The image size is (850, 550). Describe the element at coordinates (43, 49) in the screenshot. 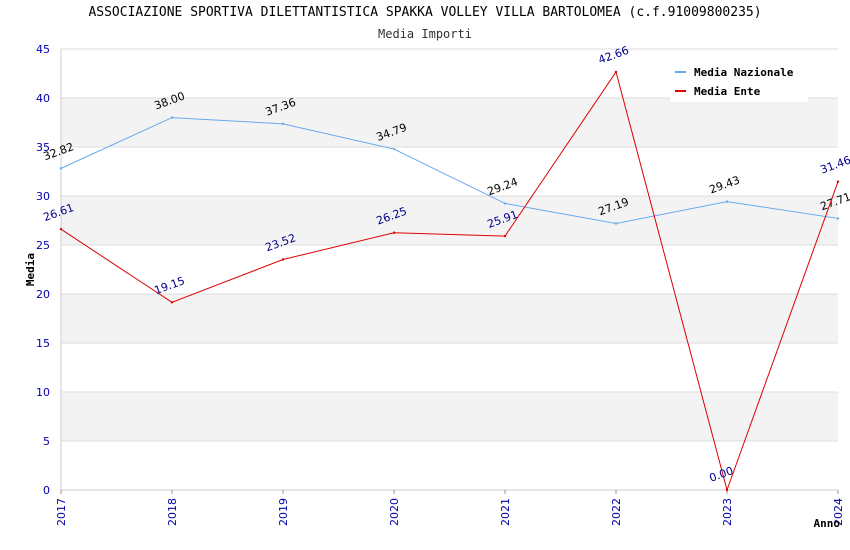

I see `y-tick-label: 45` at that location.